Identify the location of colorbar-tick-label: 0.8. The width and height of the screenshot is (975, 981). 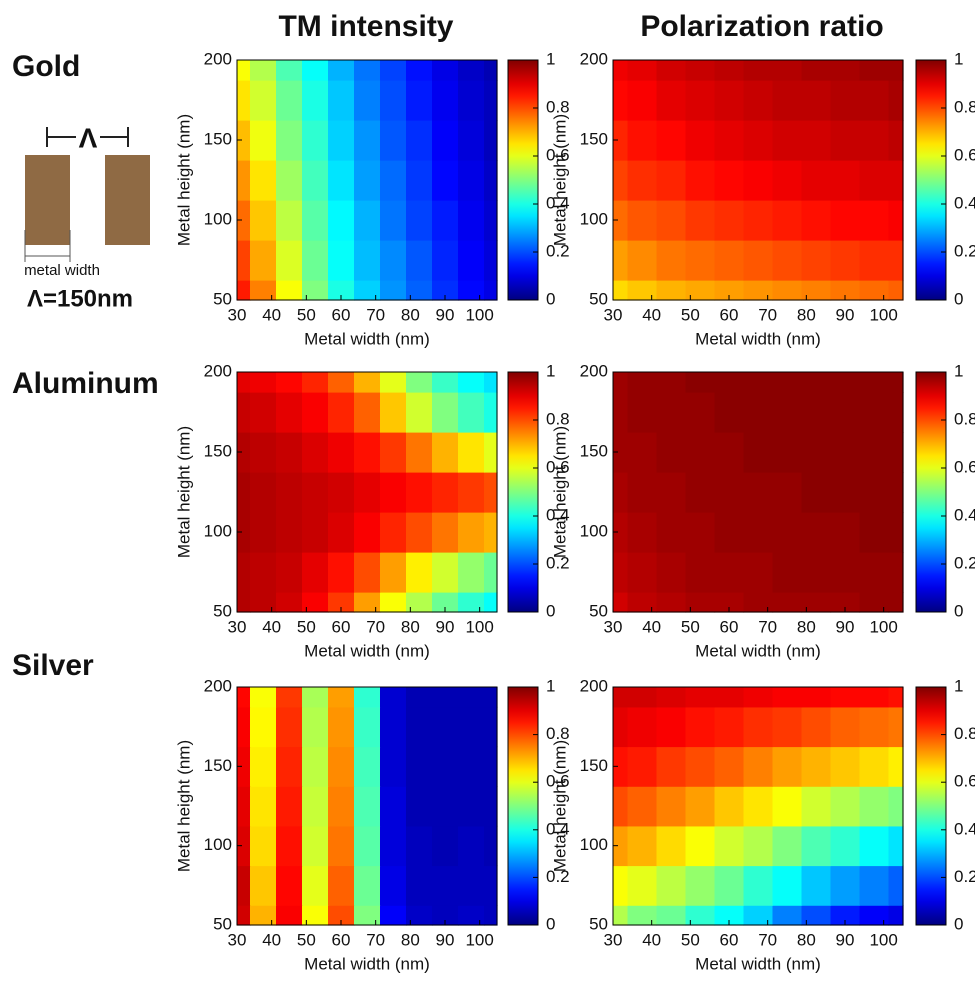
(558, 106).